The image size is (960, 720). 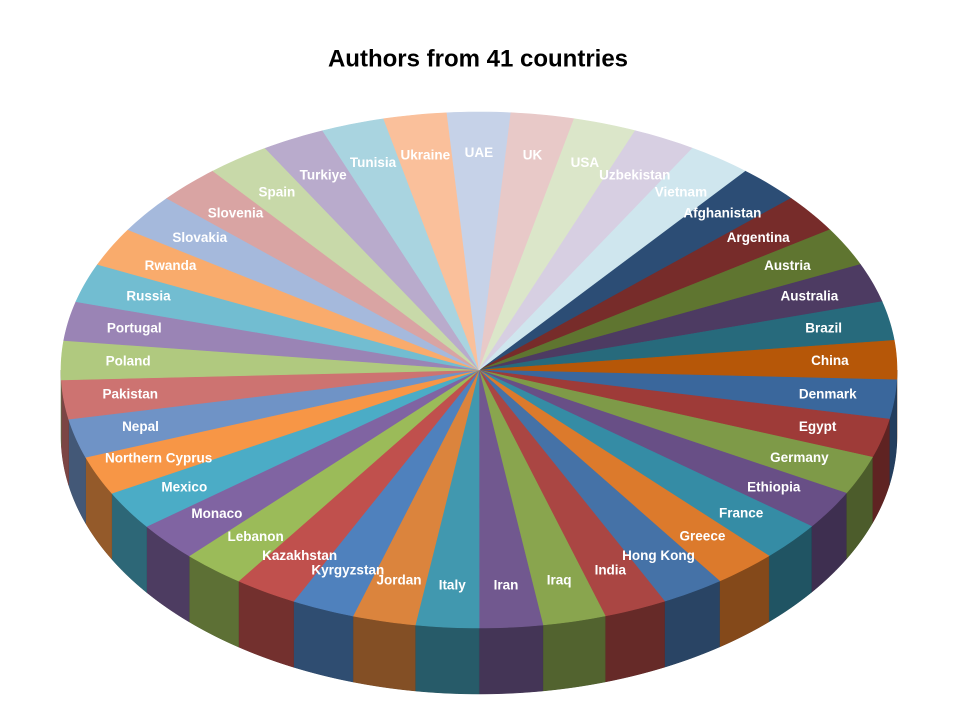 What do you see at coordinates (479, 152) in the screenshot?
I see `slice-label: UAE` at bounding box center [479, 152].